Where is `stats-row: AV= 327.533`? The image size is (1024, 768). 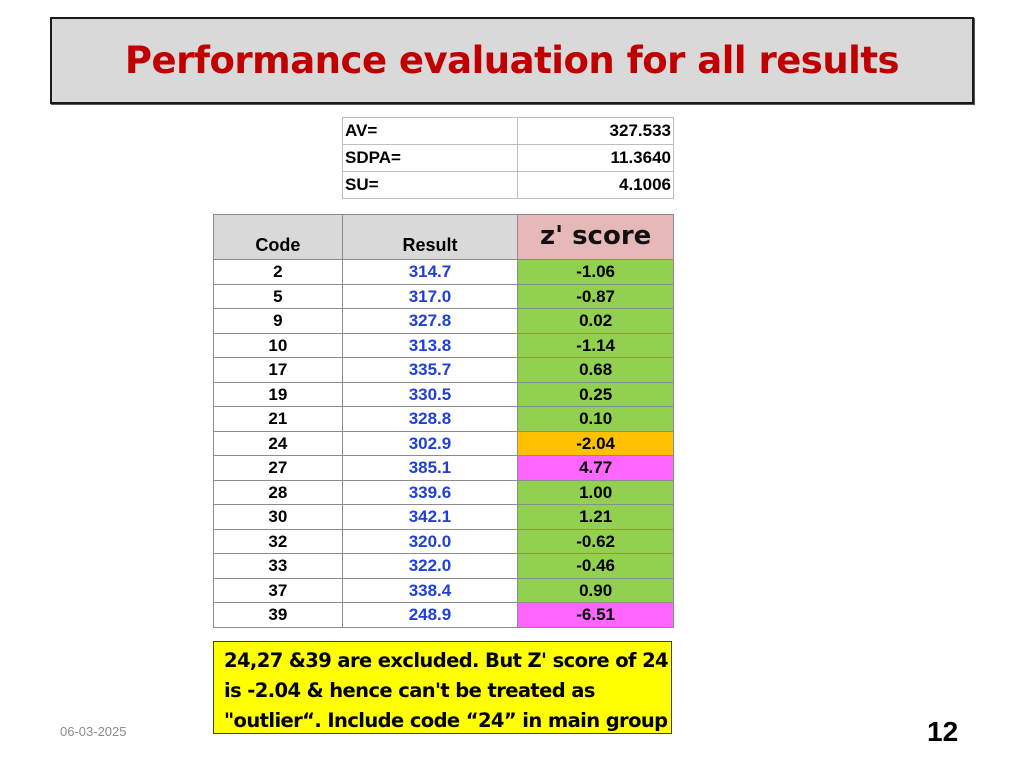 stats-row: AV= 327.533 is located at coordinates (508, 131).